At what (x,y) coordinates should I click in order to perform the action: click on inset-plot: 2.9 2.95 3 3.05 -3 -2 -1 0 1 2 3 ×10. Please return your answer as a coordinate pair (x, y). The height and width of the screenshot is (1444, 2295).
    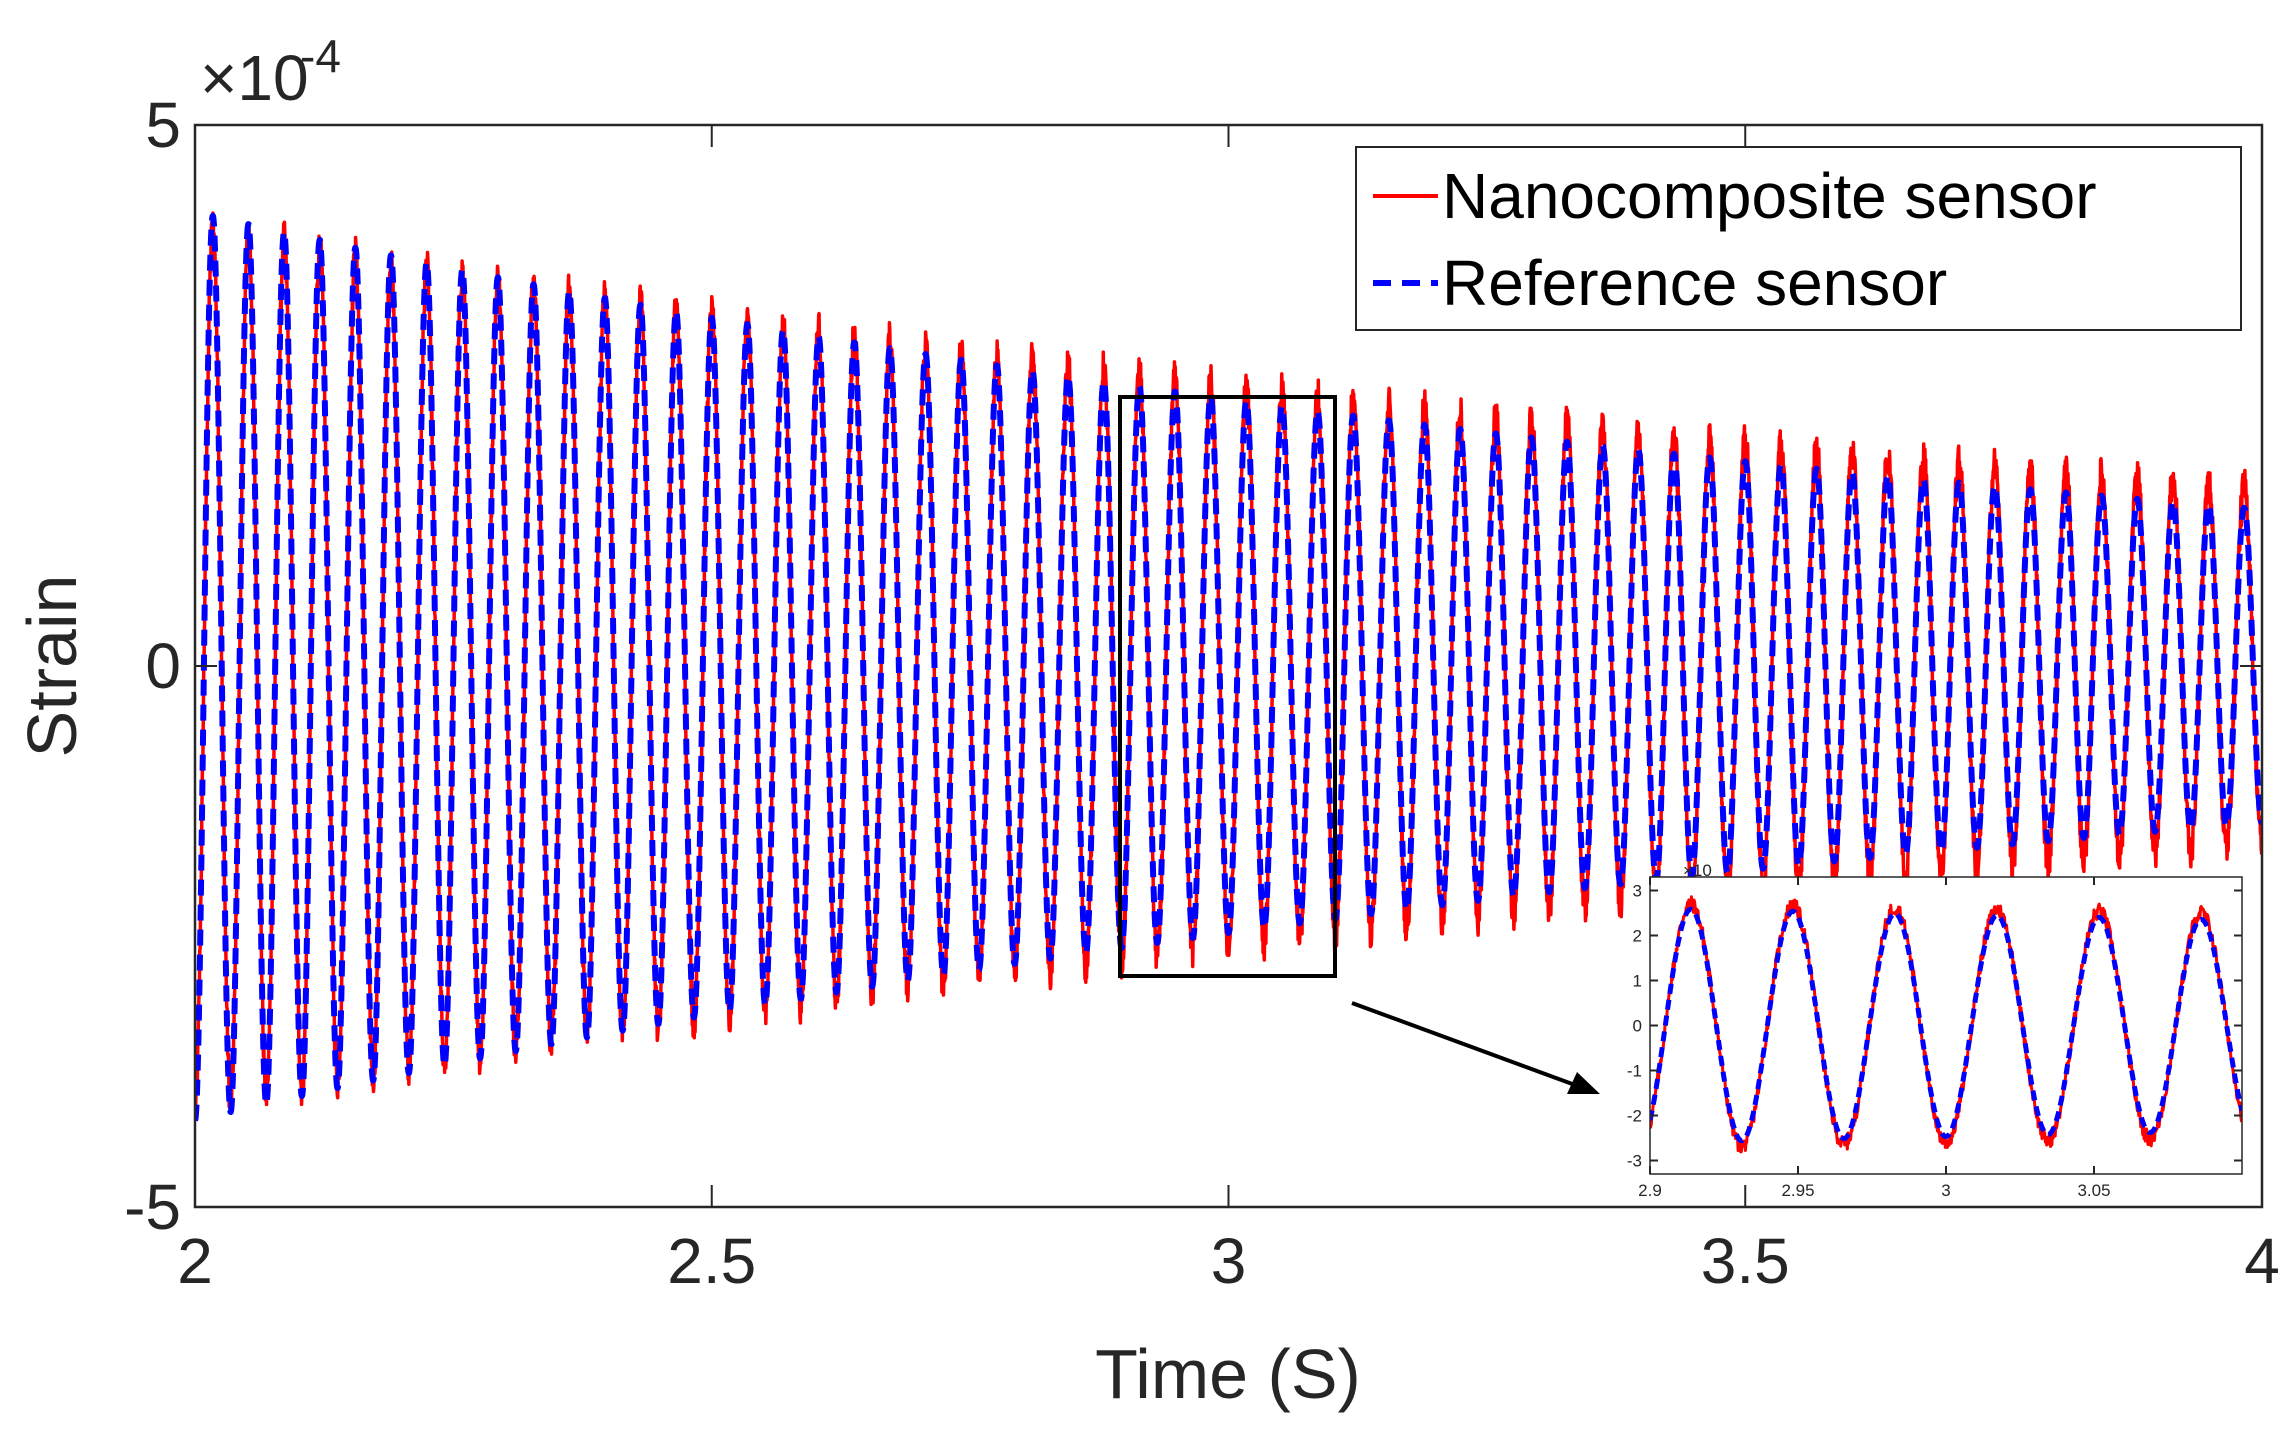
    Looking at the image, I should click on (1935, 1030).